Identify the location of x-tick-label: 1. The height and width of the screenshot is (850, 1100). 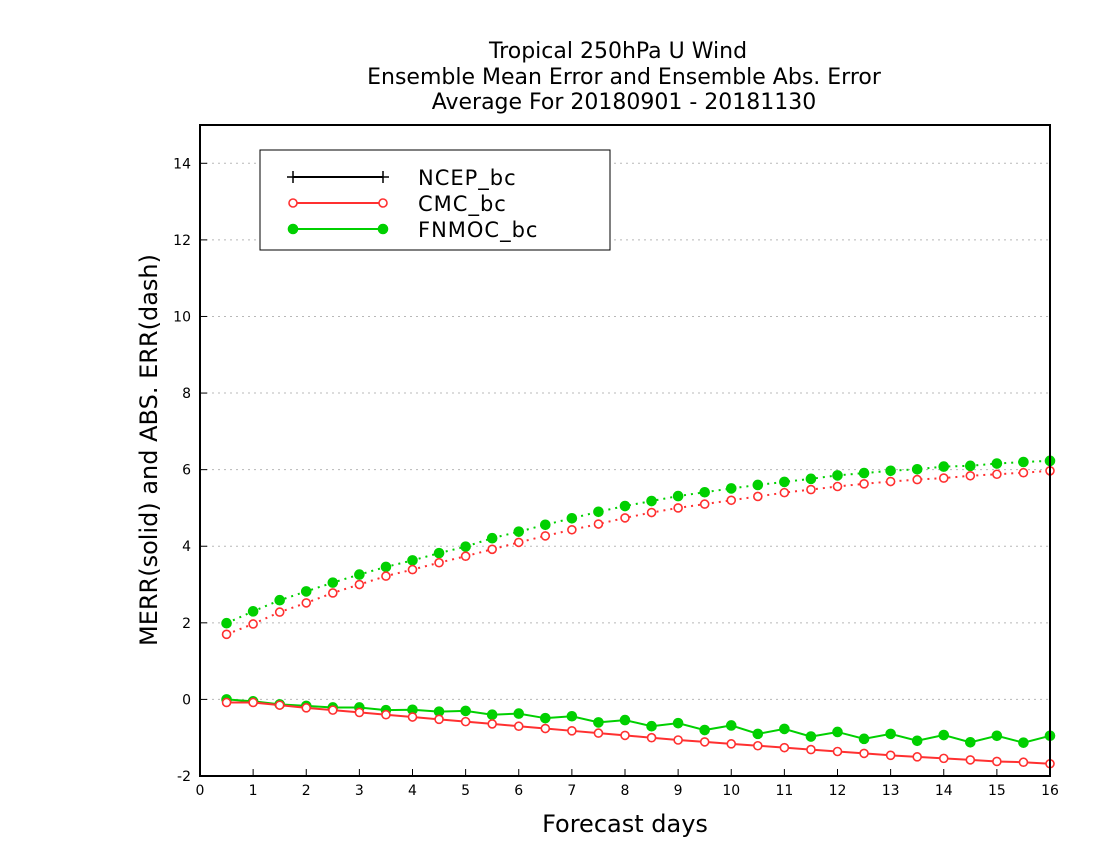
(253, 791).